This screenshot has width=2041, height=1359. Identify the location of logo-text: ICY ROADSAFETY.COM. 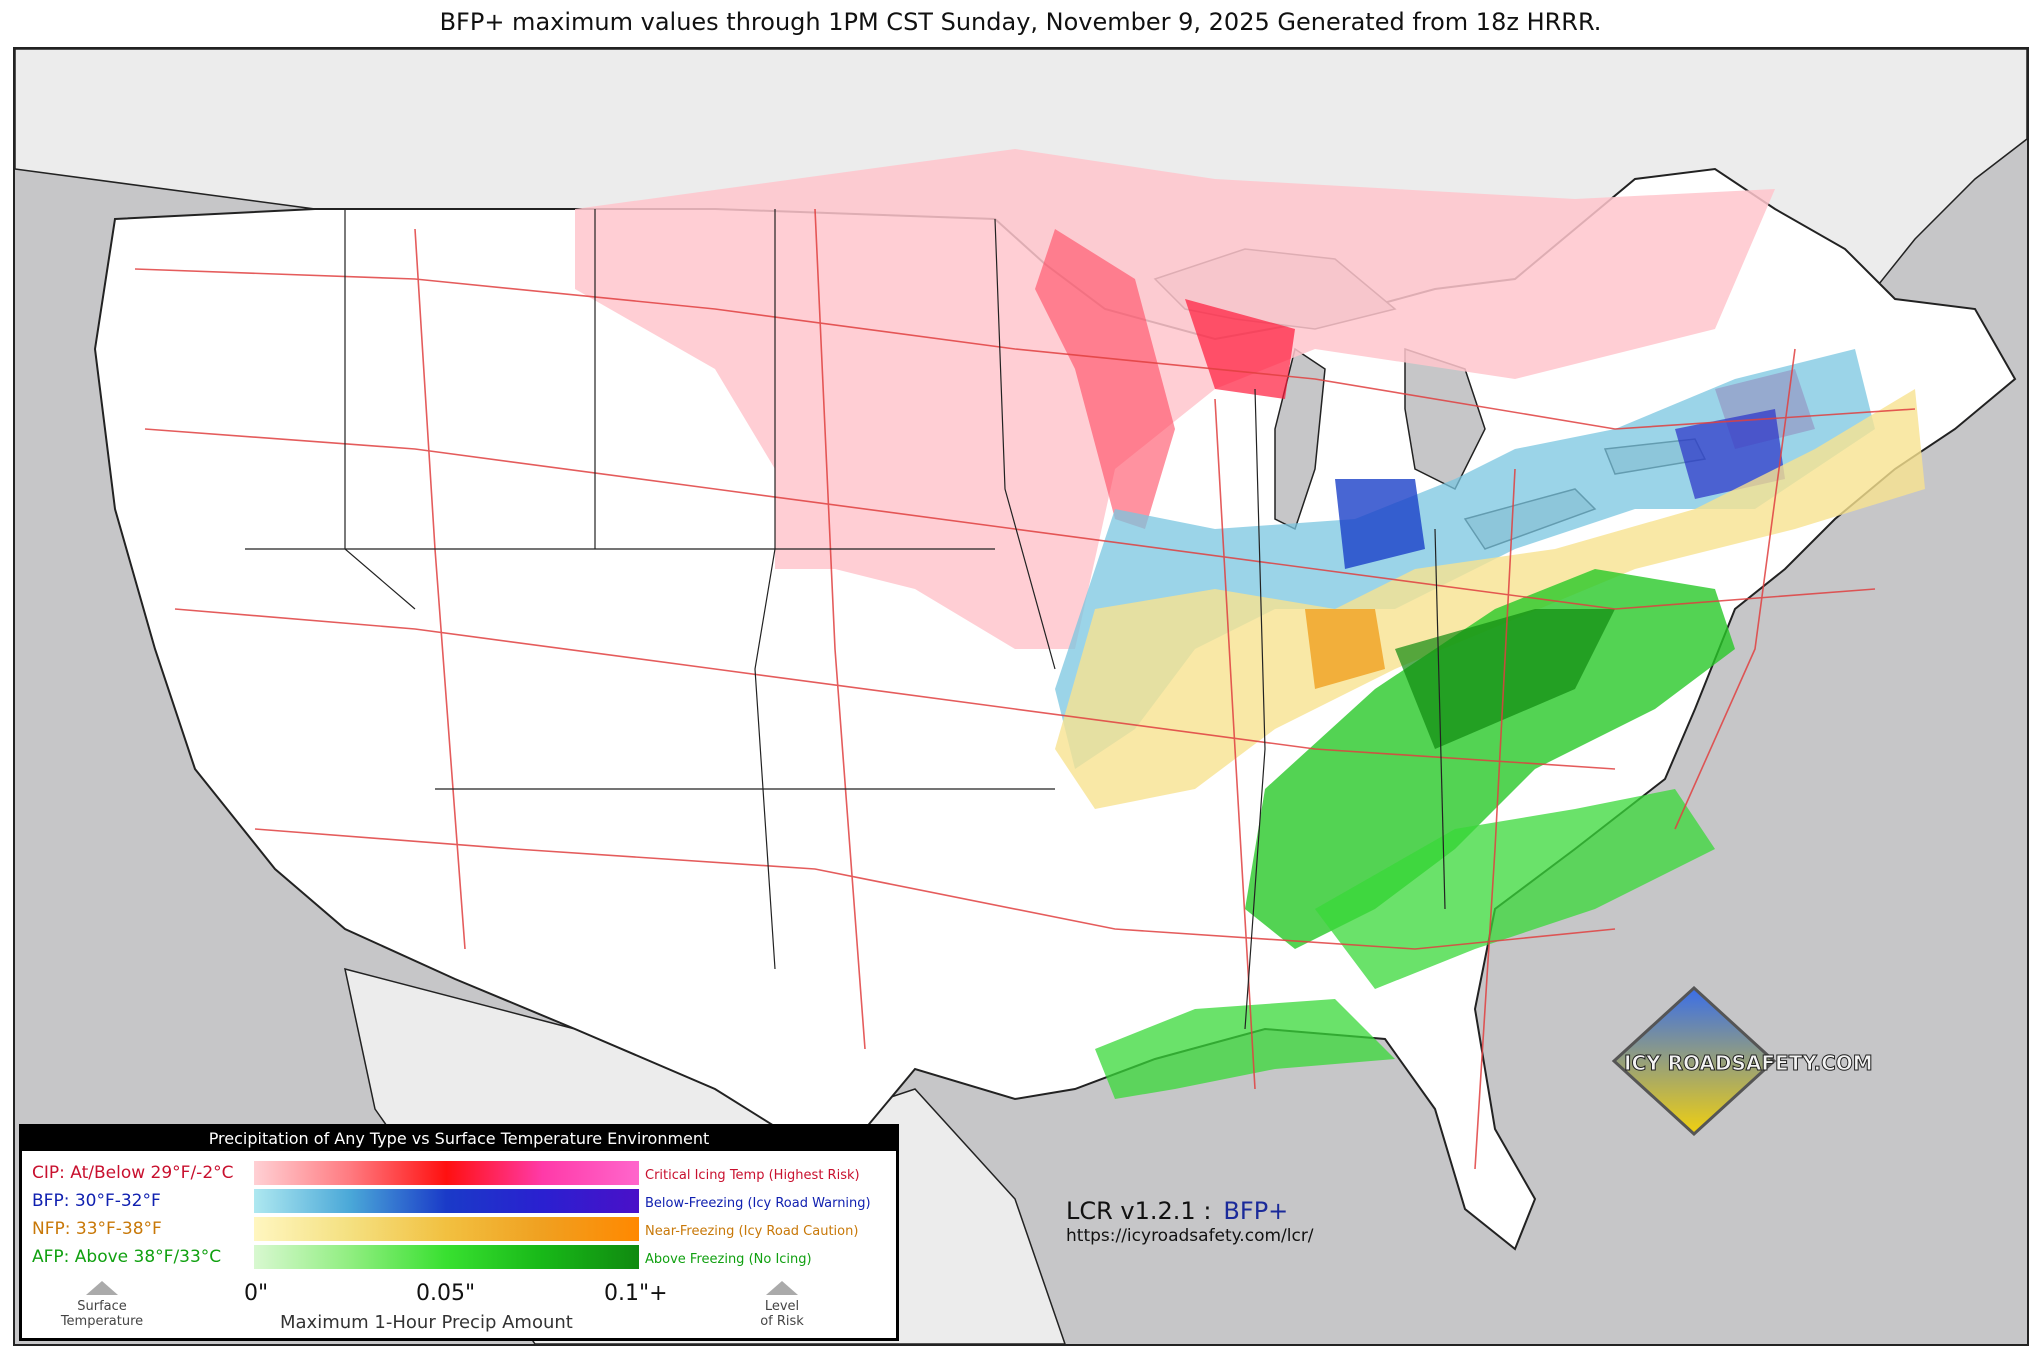
(1748, 1063).